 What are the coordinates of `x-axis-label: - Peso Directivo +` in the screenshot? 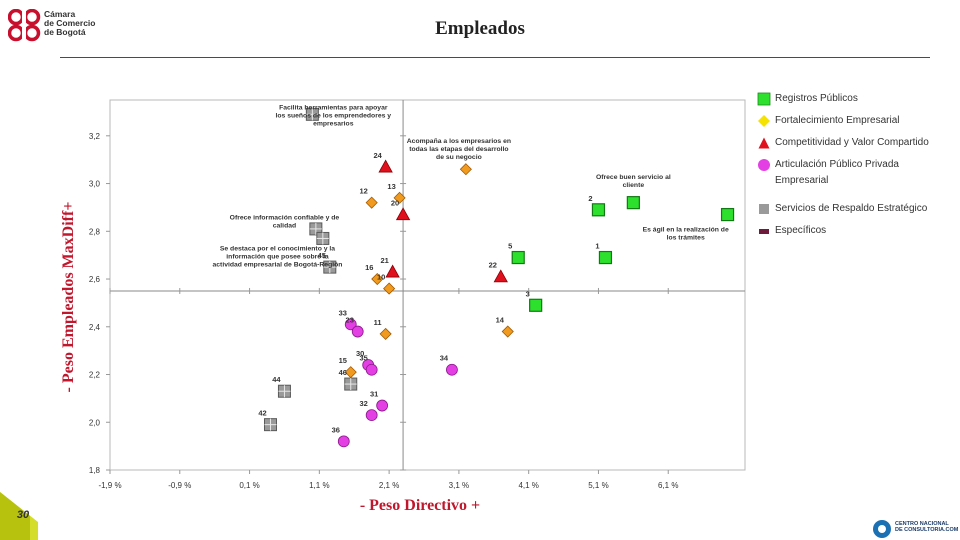 It's located at (420, 505).